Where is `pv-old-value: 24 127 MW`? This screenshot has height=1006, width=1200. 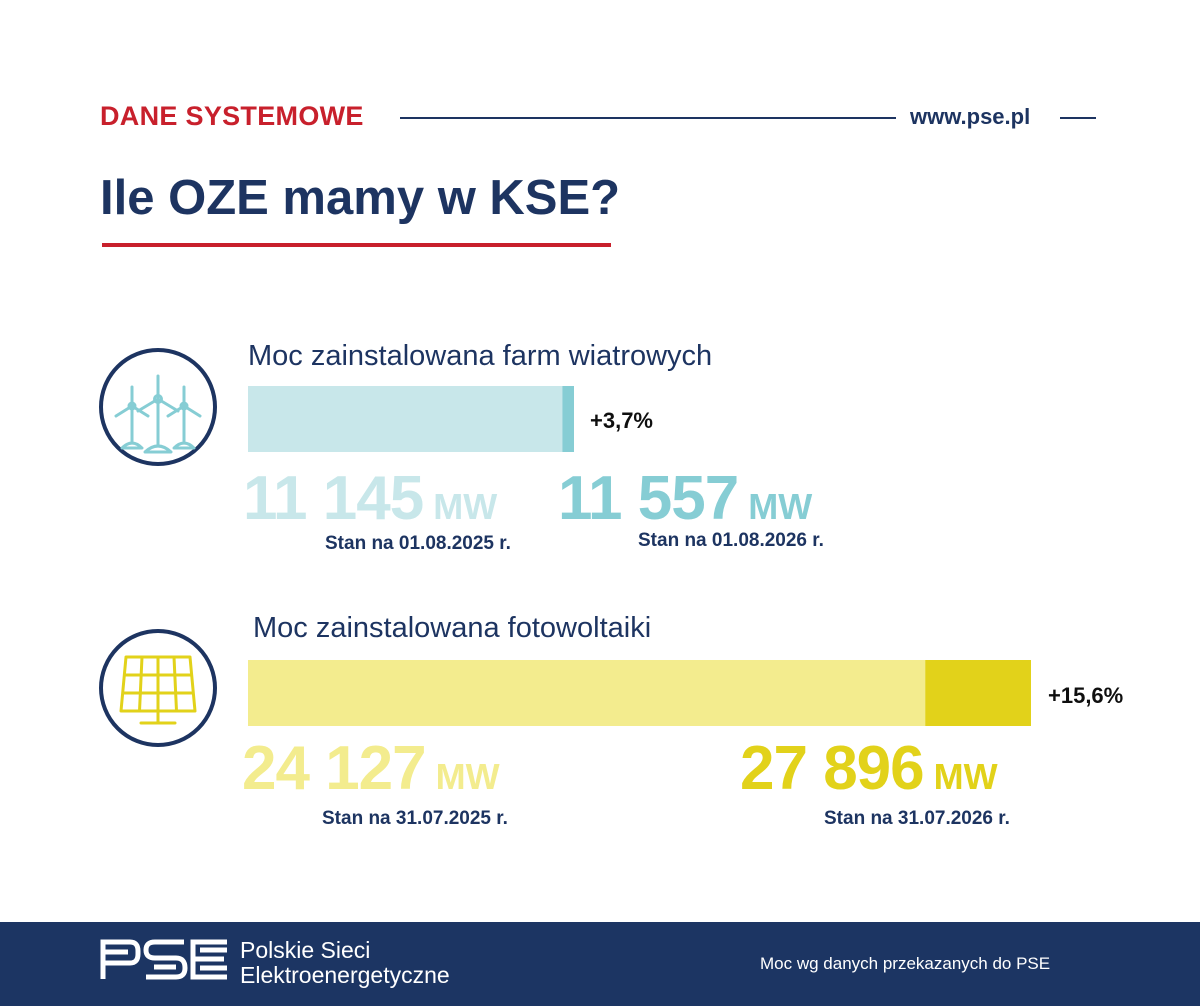 pv-old-value: 24 127 MW is located at coordinates (371, 769).